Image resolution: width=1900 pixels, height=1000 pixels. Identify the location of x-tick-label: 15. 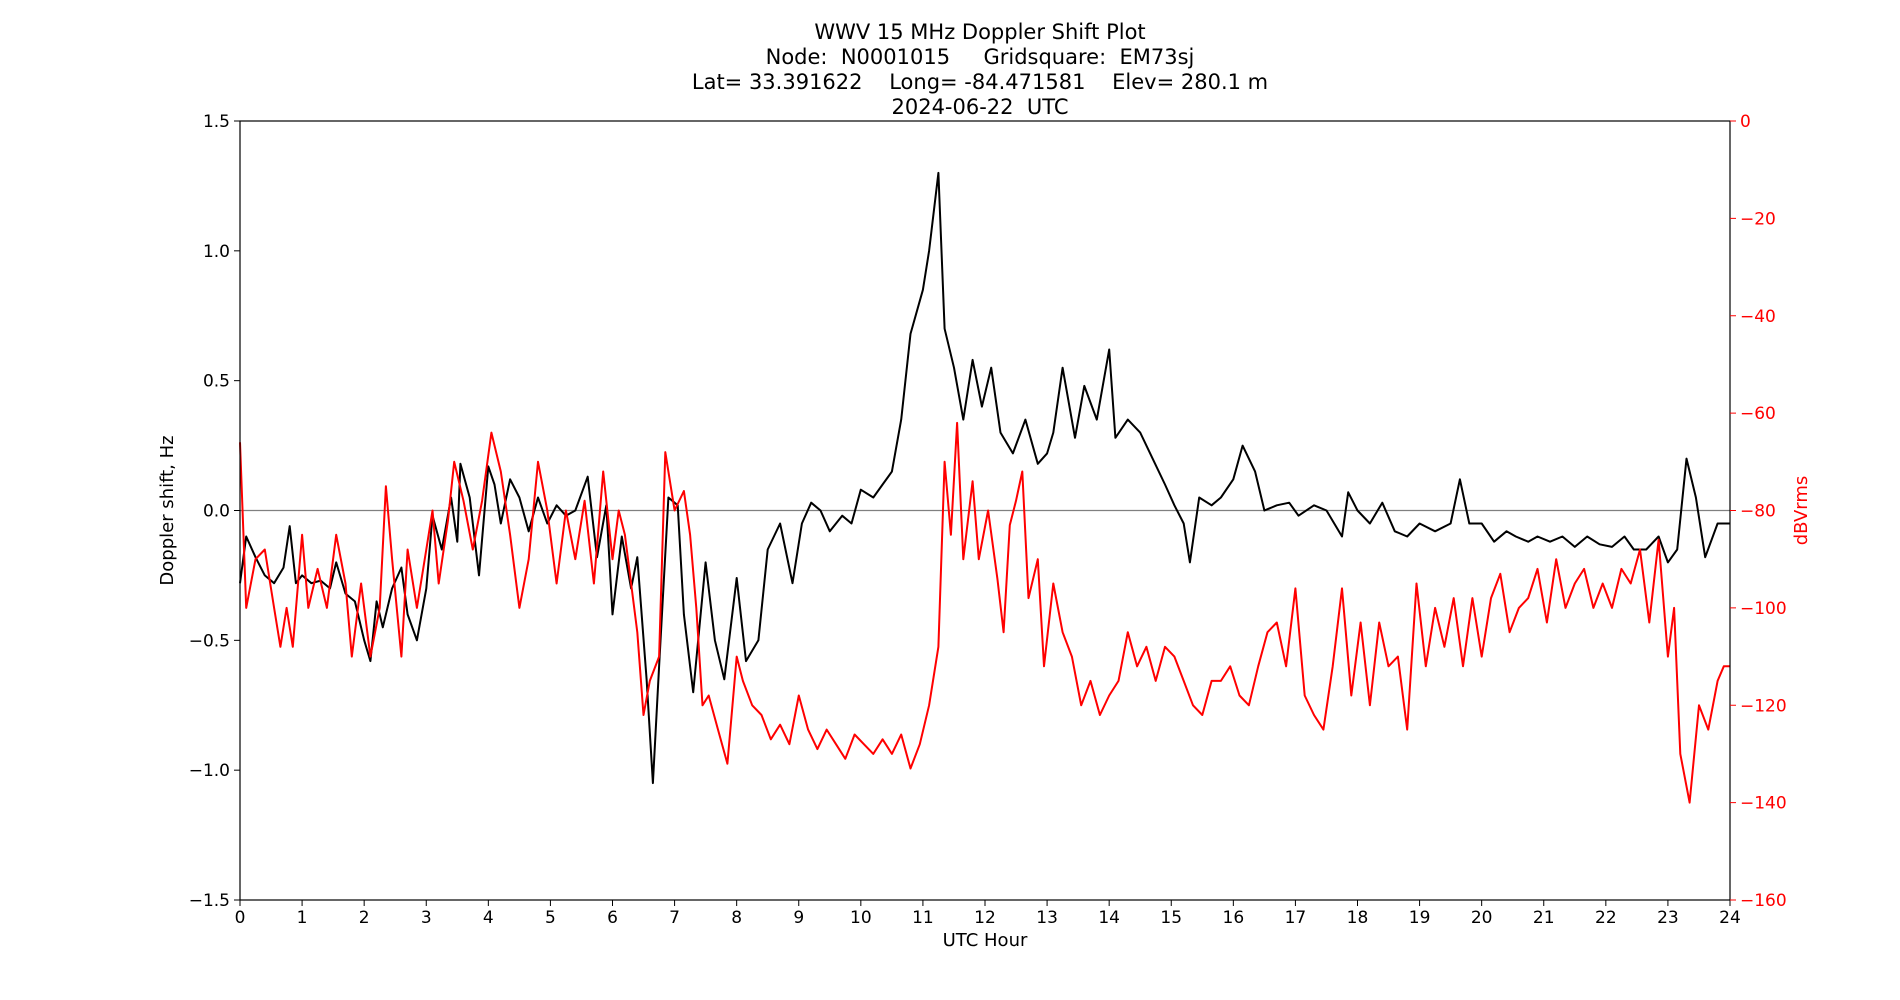
(1171, 918).